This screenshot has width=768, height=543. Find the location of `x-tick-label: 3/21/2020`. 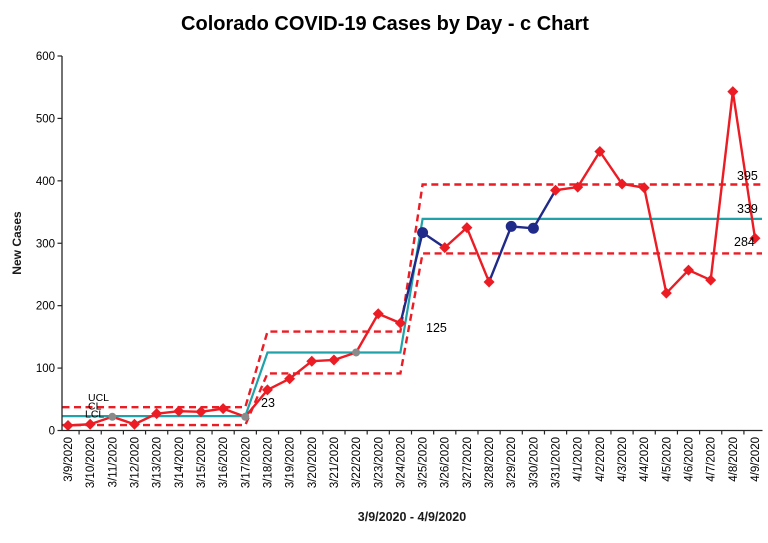

x-tick-label: 3/21/2020 is located at coordinates (335, 462).